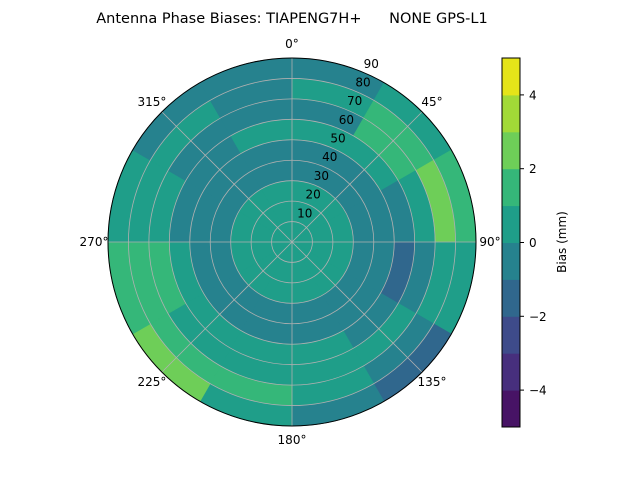 The width and height of the screenshot is (640, 484). Describe the element at coordinates (533, 243) in the screenshot. I see `colorbar-tick-label: 0` at that location.